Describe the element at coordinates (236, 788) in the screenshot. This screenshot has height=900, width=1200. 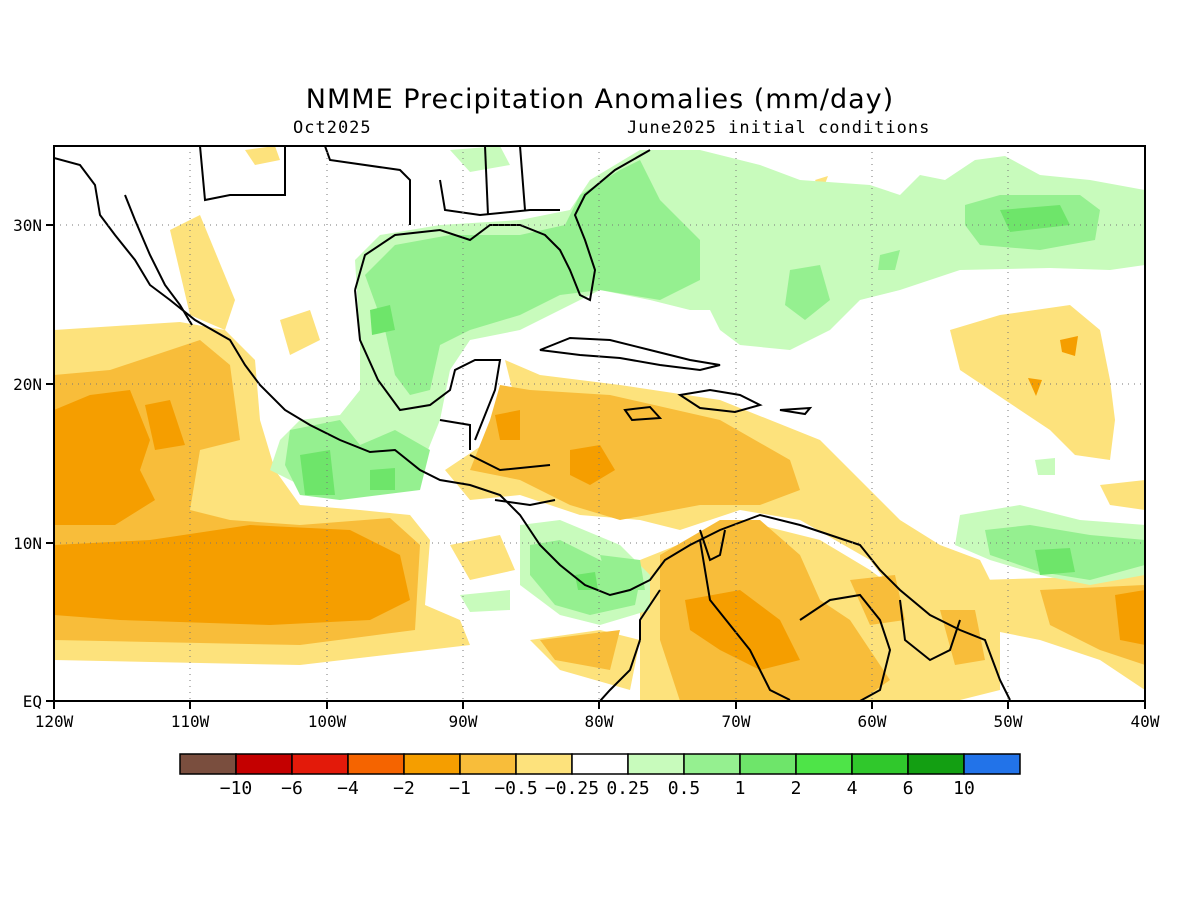
I see `colorbar-label: −10` at that location.